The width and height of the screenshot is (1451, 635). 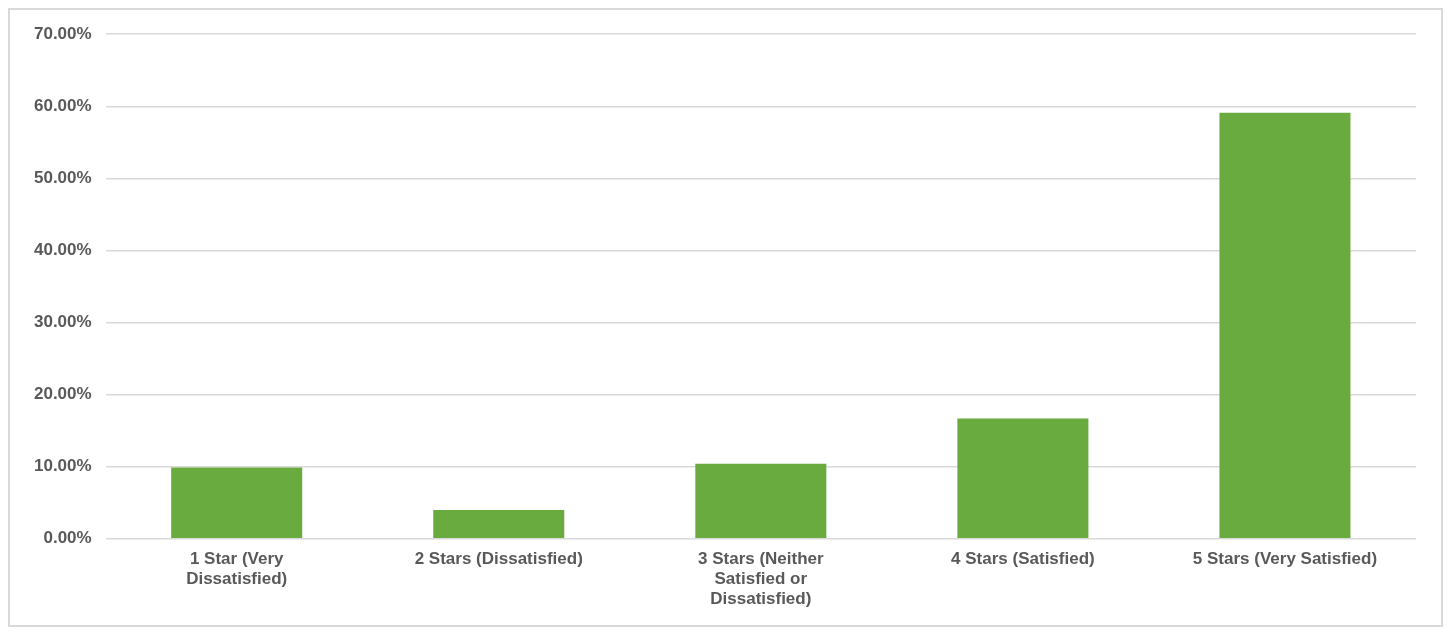 I want to click on x-tick-label: 4 Stars (Satisfied), so click(x=1023, y=558).